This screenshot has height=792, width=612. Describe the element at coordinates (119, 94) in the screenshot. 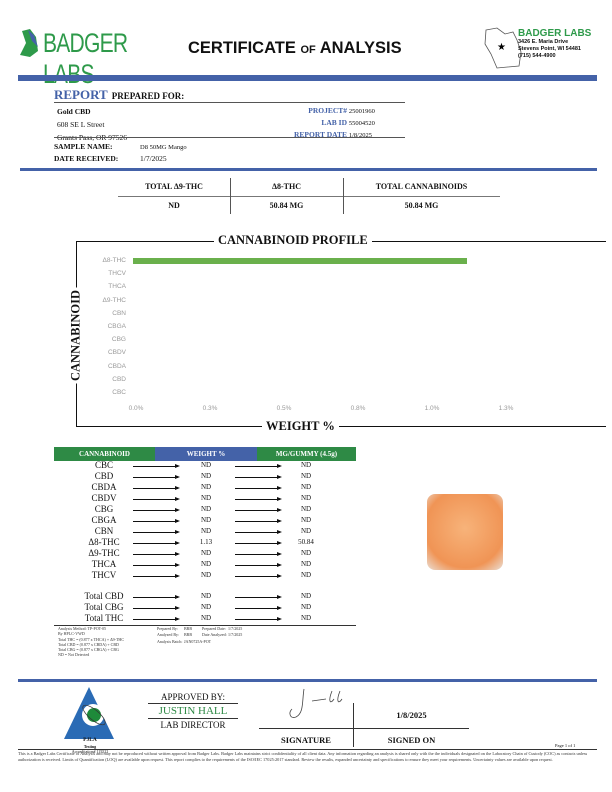

I see `report-heading: REPORT PREPARED FOR:` at that location.